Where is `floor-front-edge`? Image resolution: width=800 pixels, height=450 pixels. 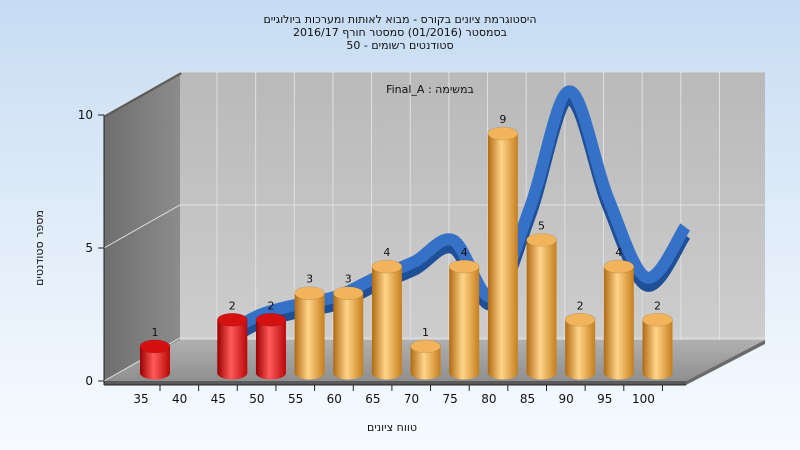
floor-front-edge is located at coordinates (395, 383).